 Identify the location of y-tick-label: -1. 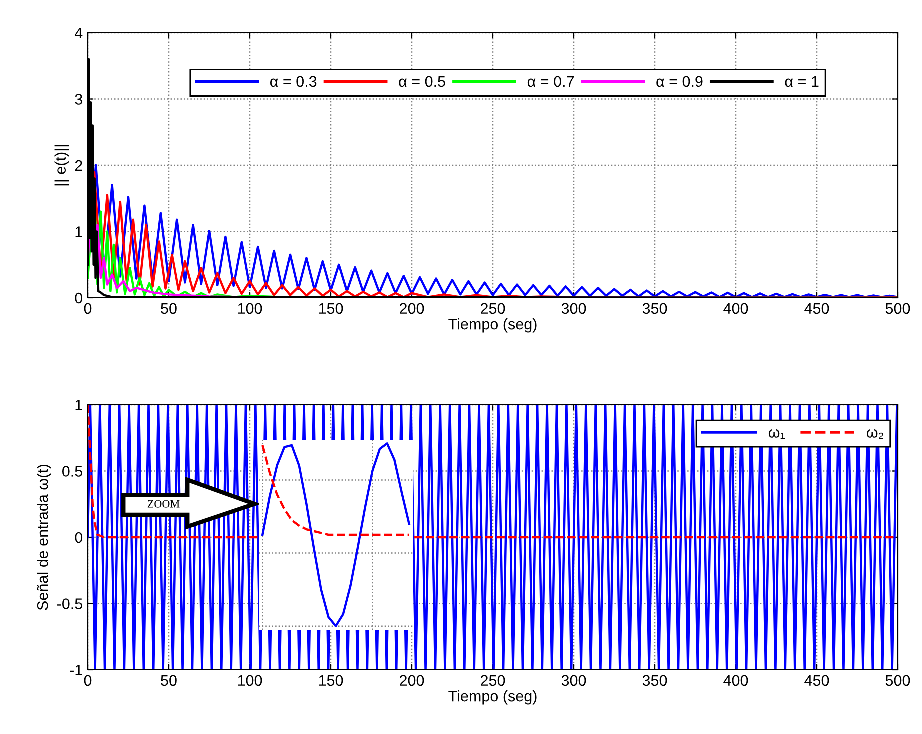
(76, 670).